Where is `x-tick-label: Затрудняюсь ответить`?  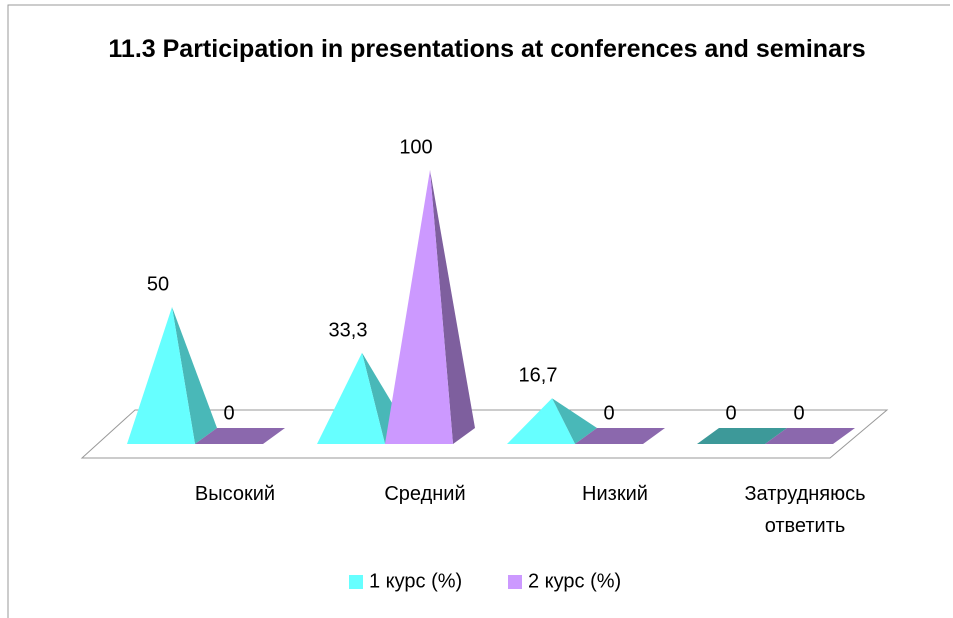
x-tick-label: Затрудняюсь ответить is located at coordinates (805, 510).